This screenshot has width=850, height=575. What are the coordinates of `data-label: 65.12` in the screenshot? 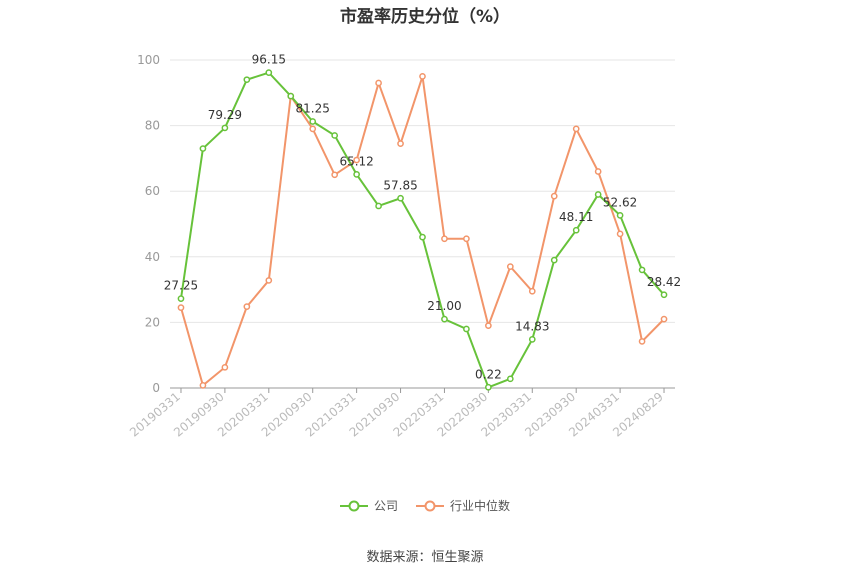 It's located at (356, 161).